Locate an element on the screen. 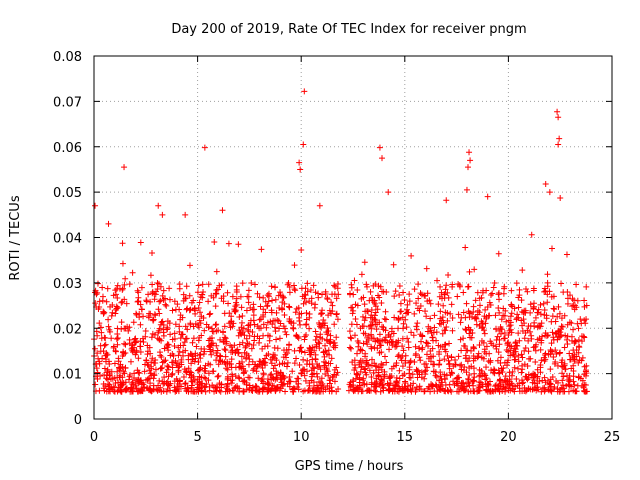  x-axis-label: GPS time / hours is located at coordinates (349, 466).